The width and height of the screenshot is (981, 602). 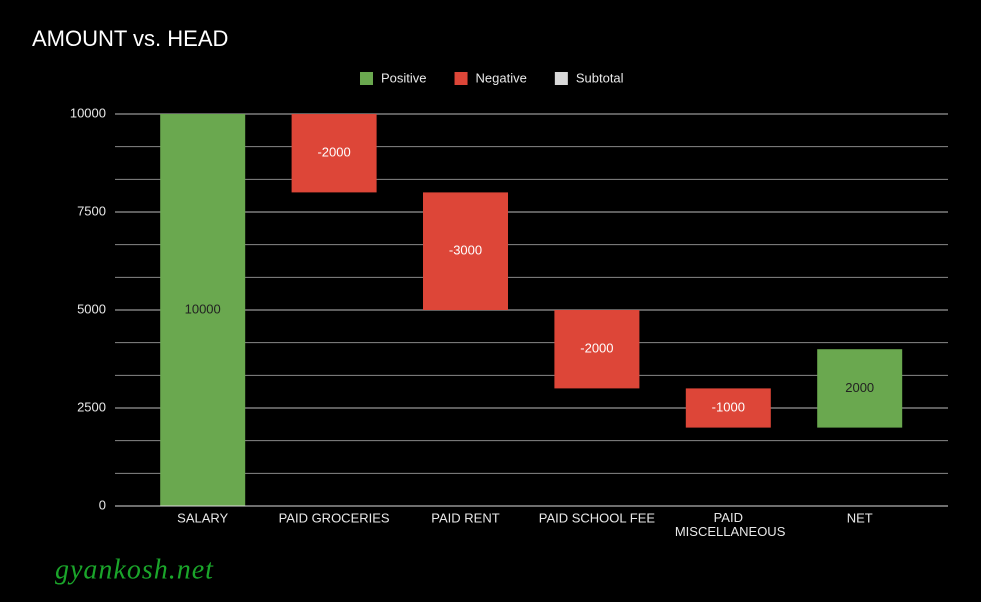 I want to click on x-tick-label: SALARY, so click(x=202, y=517).